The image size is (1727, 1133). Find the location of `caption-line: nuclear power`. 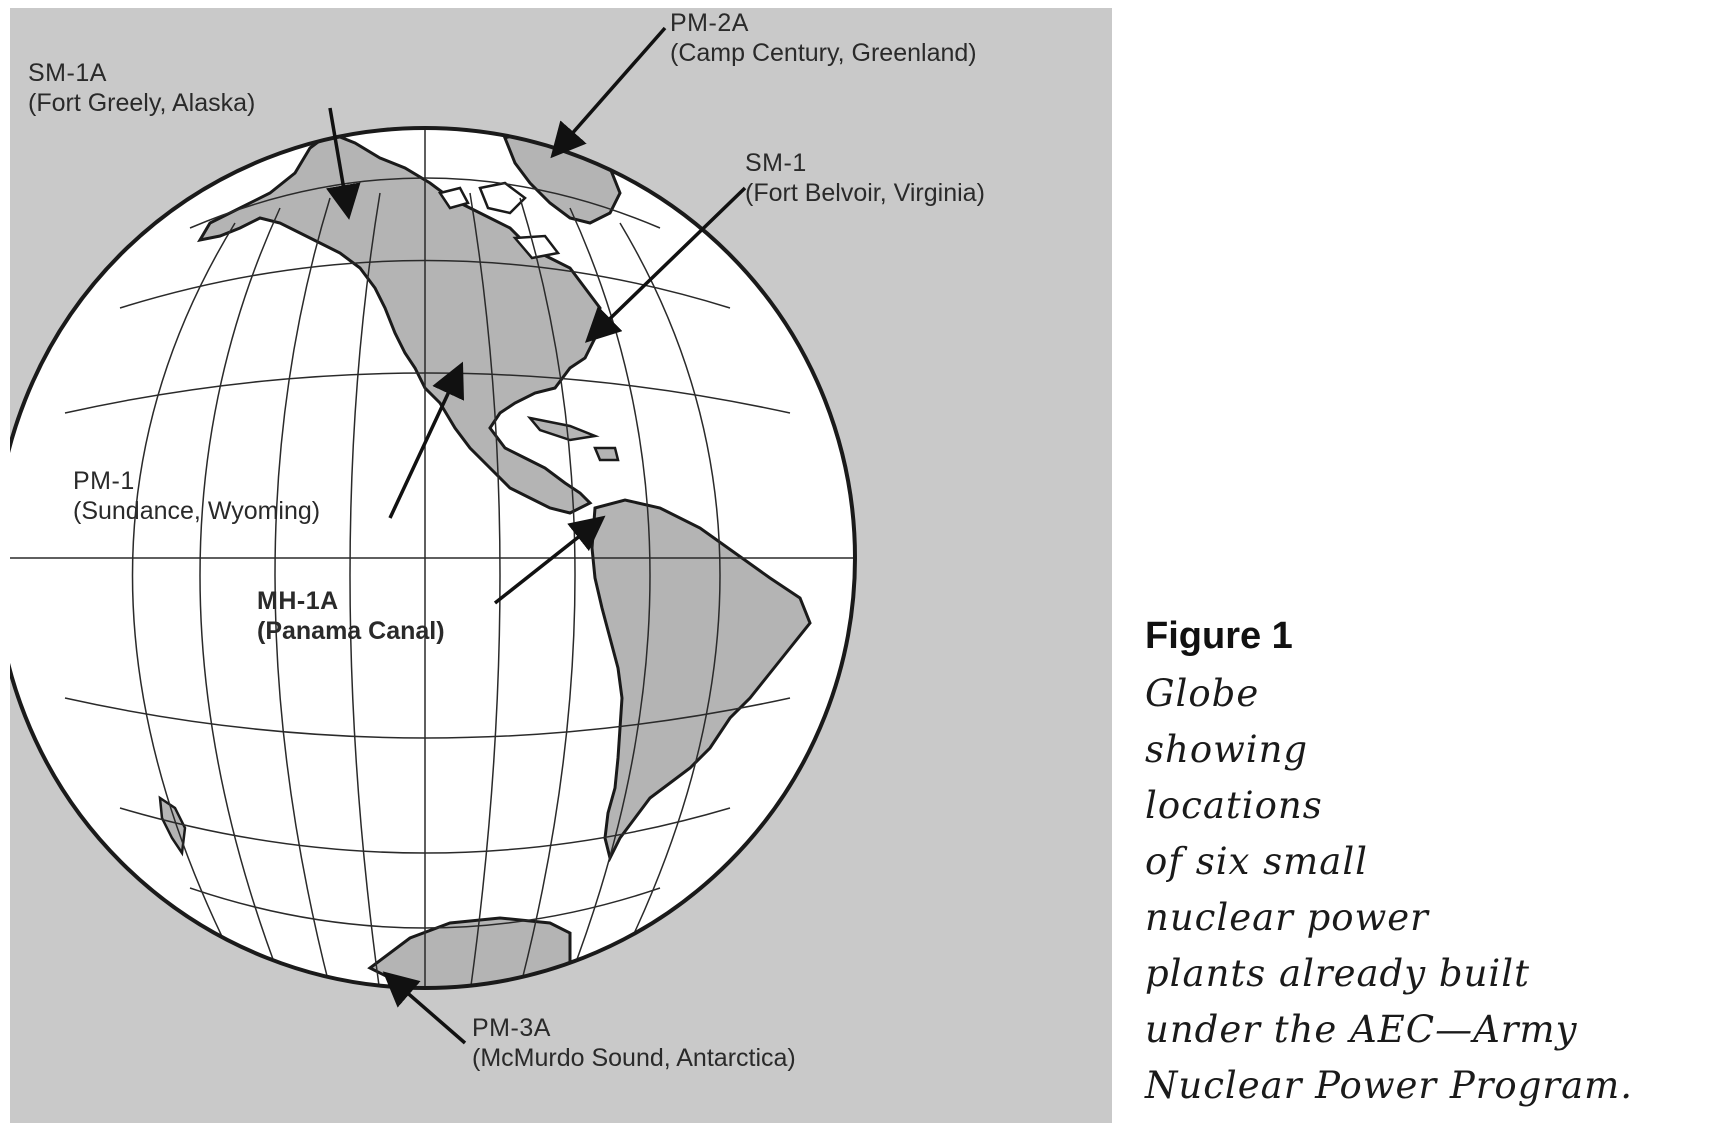

caption-line: nuclear power is located at coordinates (1287, 917).